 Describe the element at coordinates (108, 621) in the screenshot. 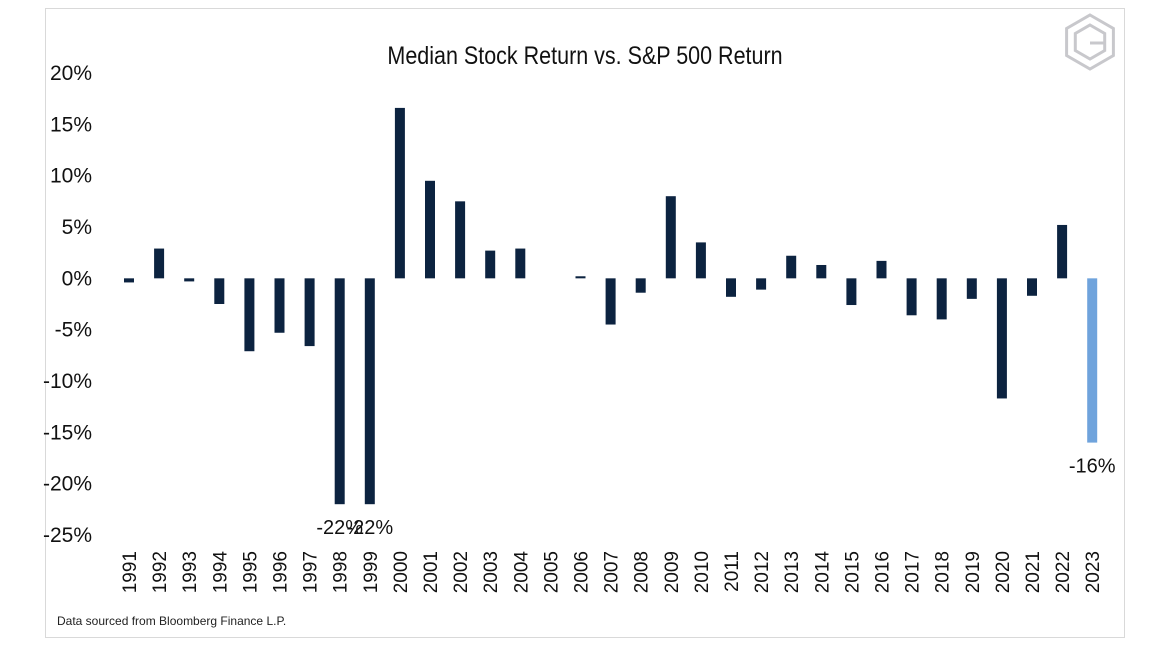

I see `source-prefix: Data sourced from` at that location.